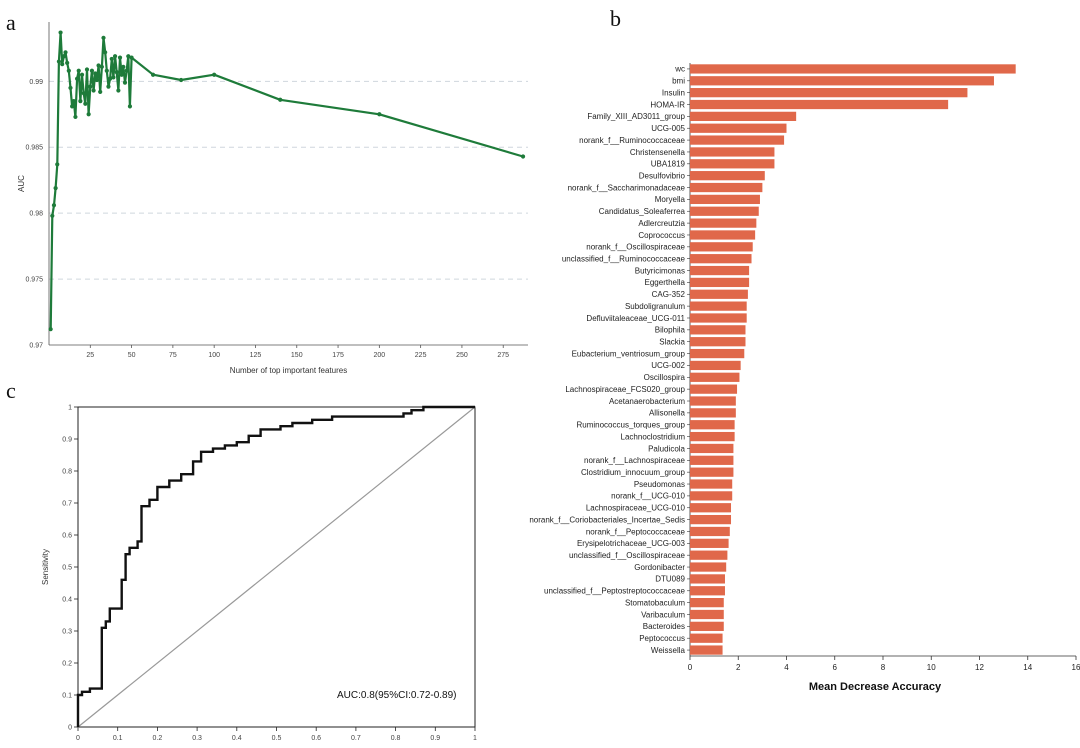 Image resolution: width=1080 pixels, height=748 pixels. Describe the element at coordinates (655, 306) in the screenshot. I see `category-label-b: Subdoligranulum` at that location.